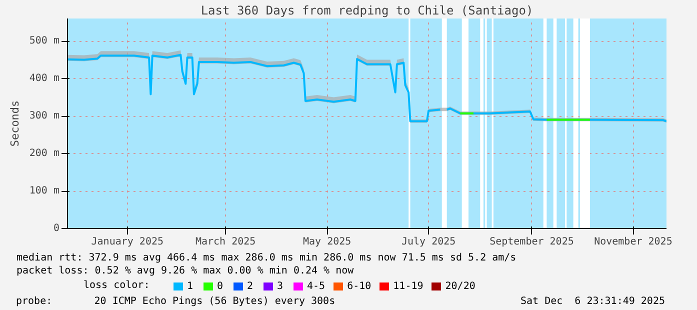 The image size is (697, 310). Describe the element at coordinates (460, 286) in the screenshot. I see `legend-label: 20/20` at that location.